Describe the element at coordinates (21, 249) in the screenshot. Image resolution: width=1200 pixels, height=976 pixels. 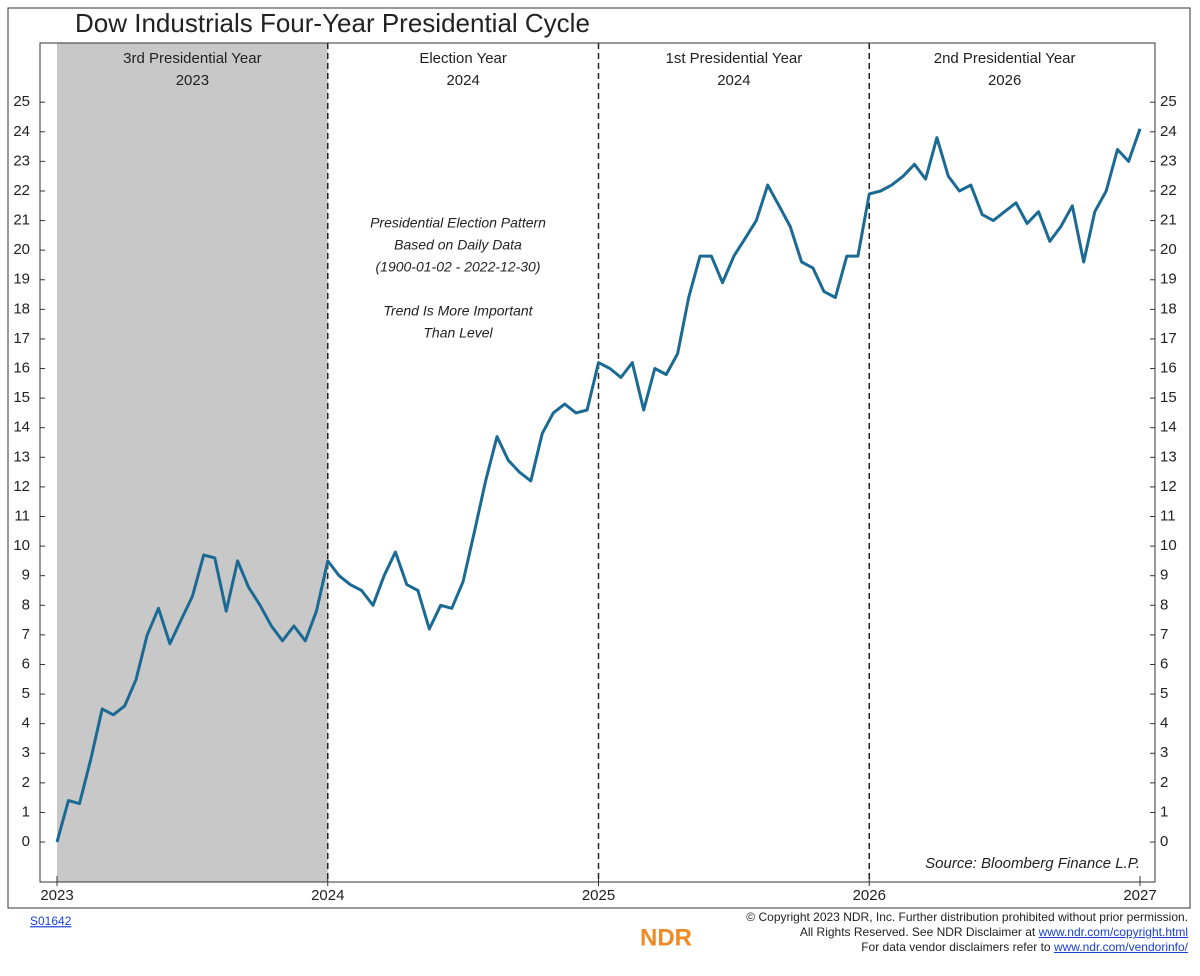
I see `y-tick-label: 20` at that location.